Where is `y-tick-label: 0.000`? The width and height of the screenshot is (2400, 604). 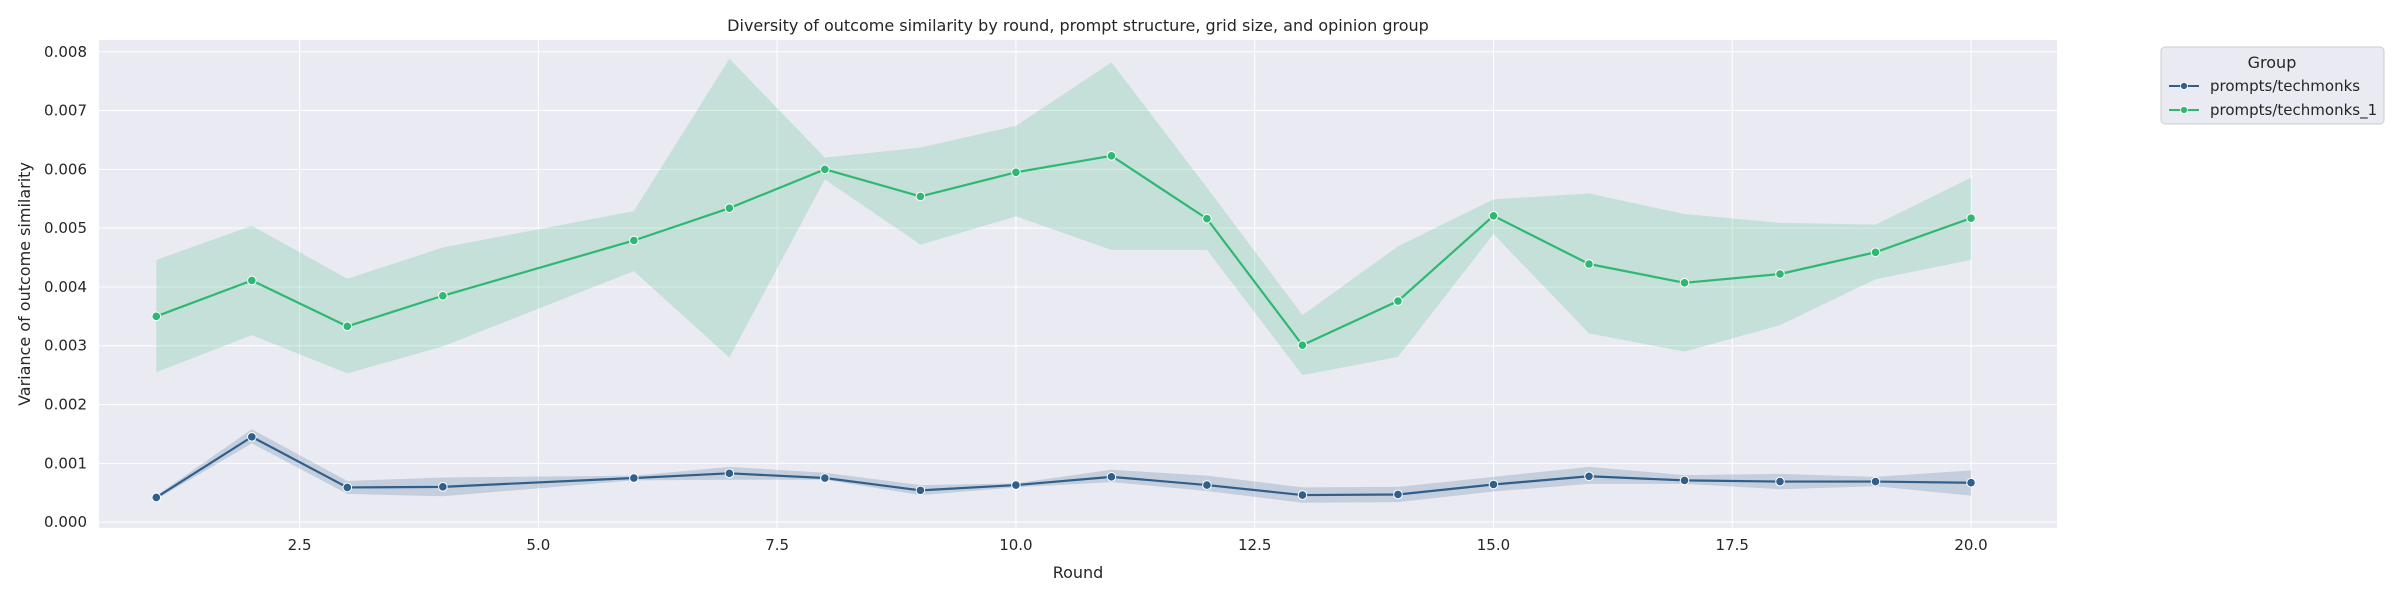
y-tick-label: 0.000 is located at coordinates (65, 522).